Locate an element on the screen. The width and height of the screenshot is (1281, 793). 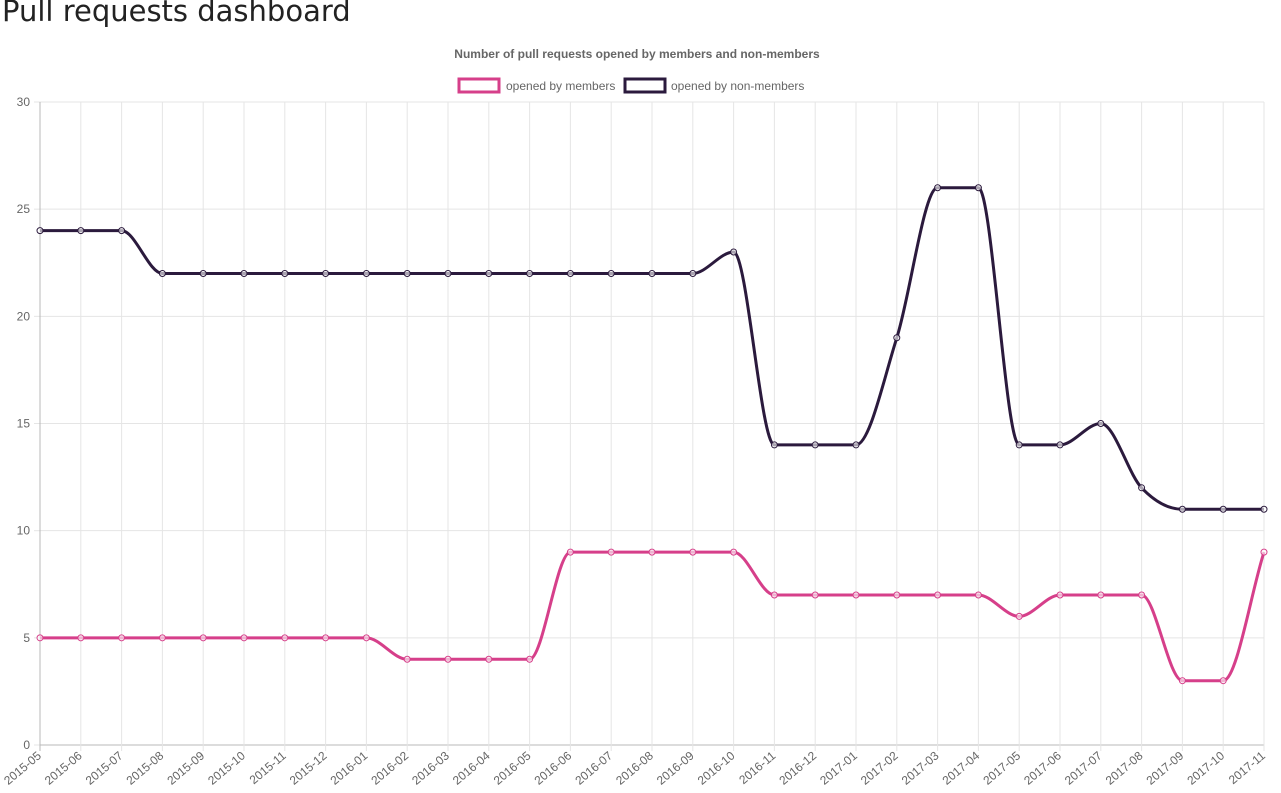
x-tick-label: 2015-07 is located at coordinates (104, 767).